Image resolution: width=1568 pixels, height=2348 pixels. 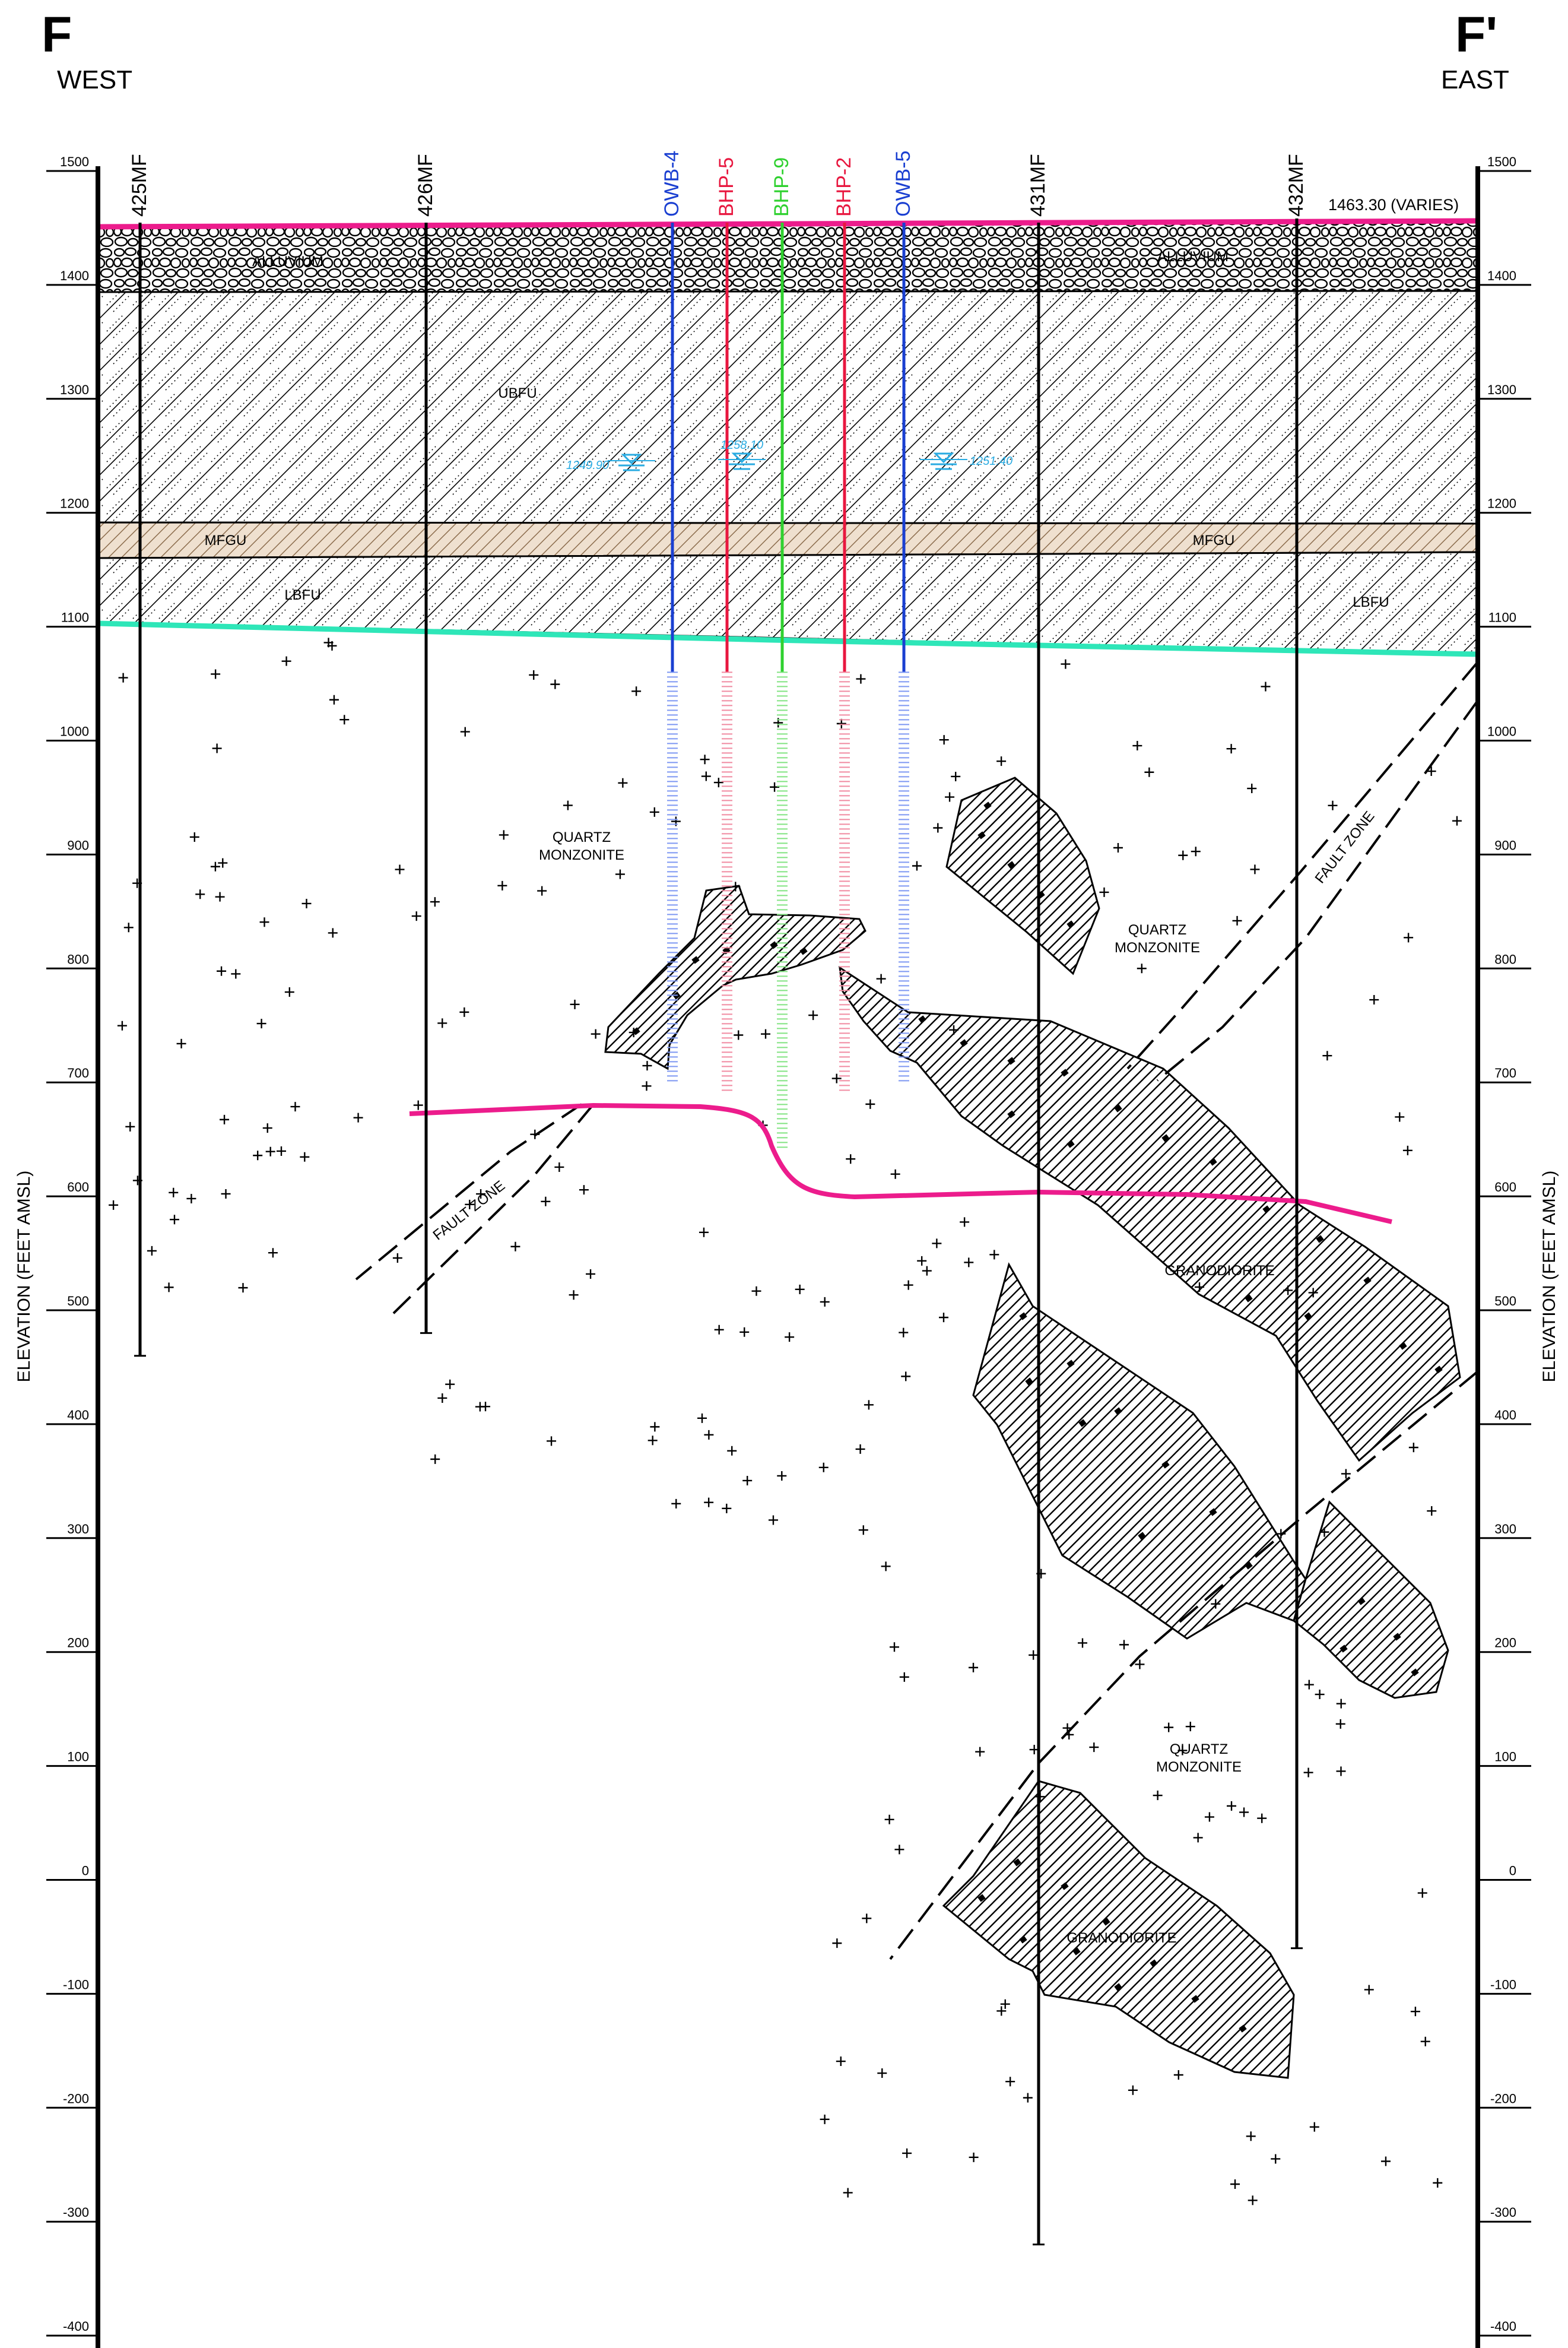 What do you see at coordinates (1505, 1529) in the screenshot?
I see `axis-tick-label-right: 300` at bounding box center [1505, 1529].